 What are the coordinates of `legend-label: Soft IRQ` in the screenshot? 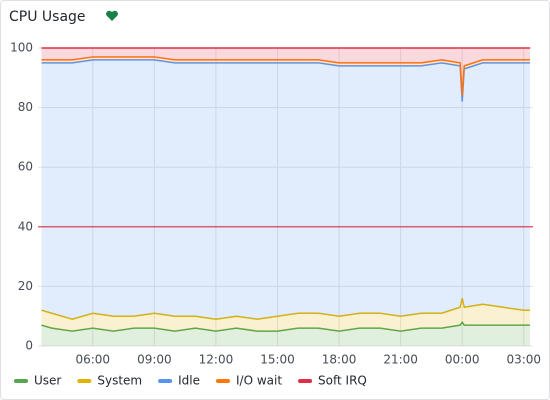 It's located at (342, 381).